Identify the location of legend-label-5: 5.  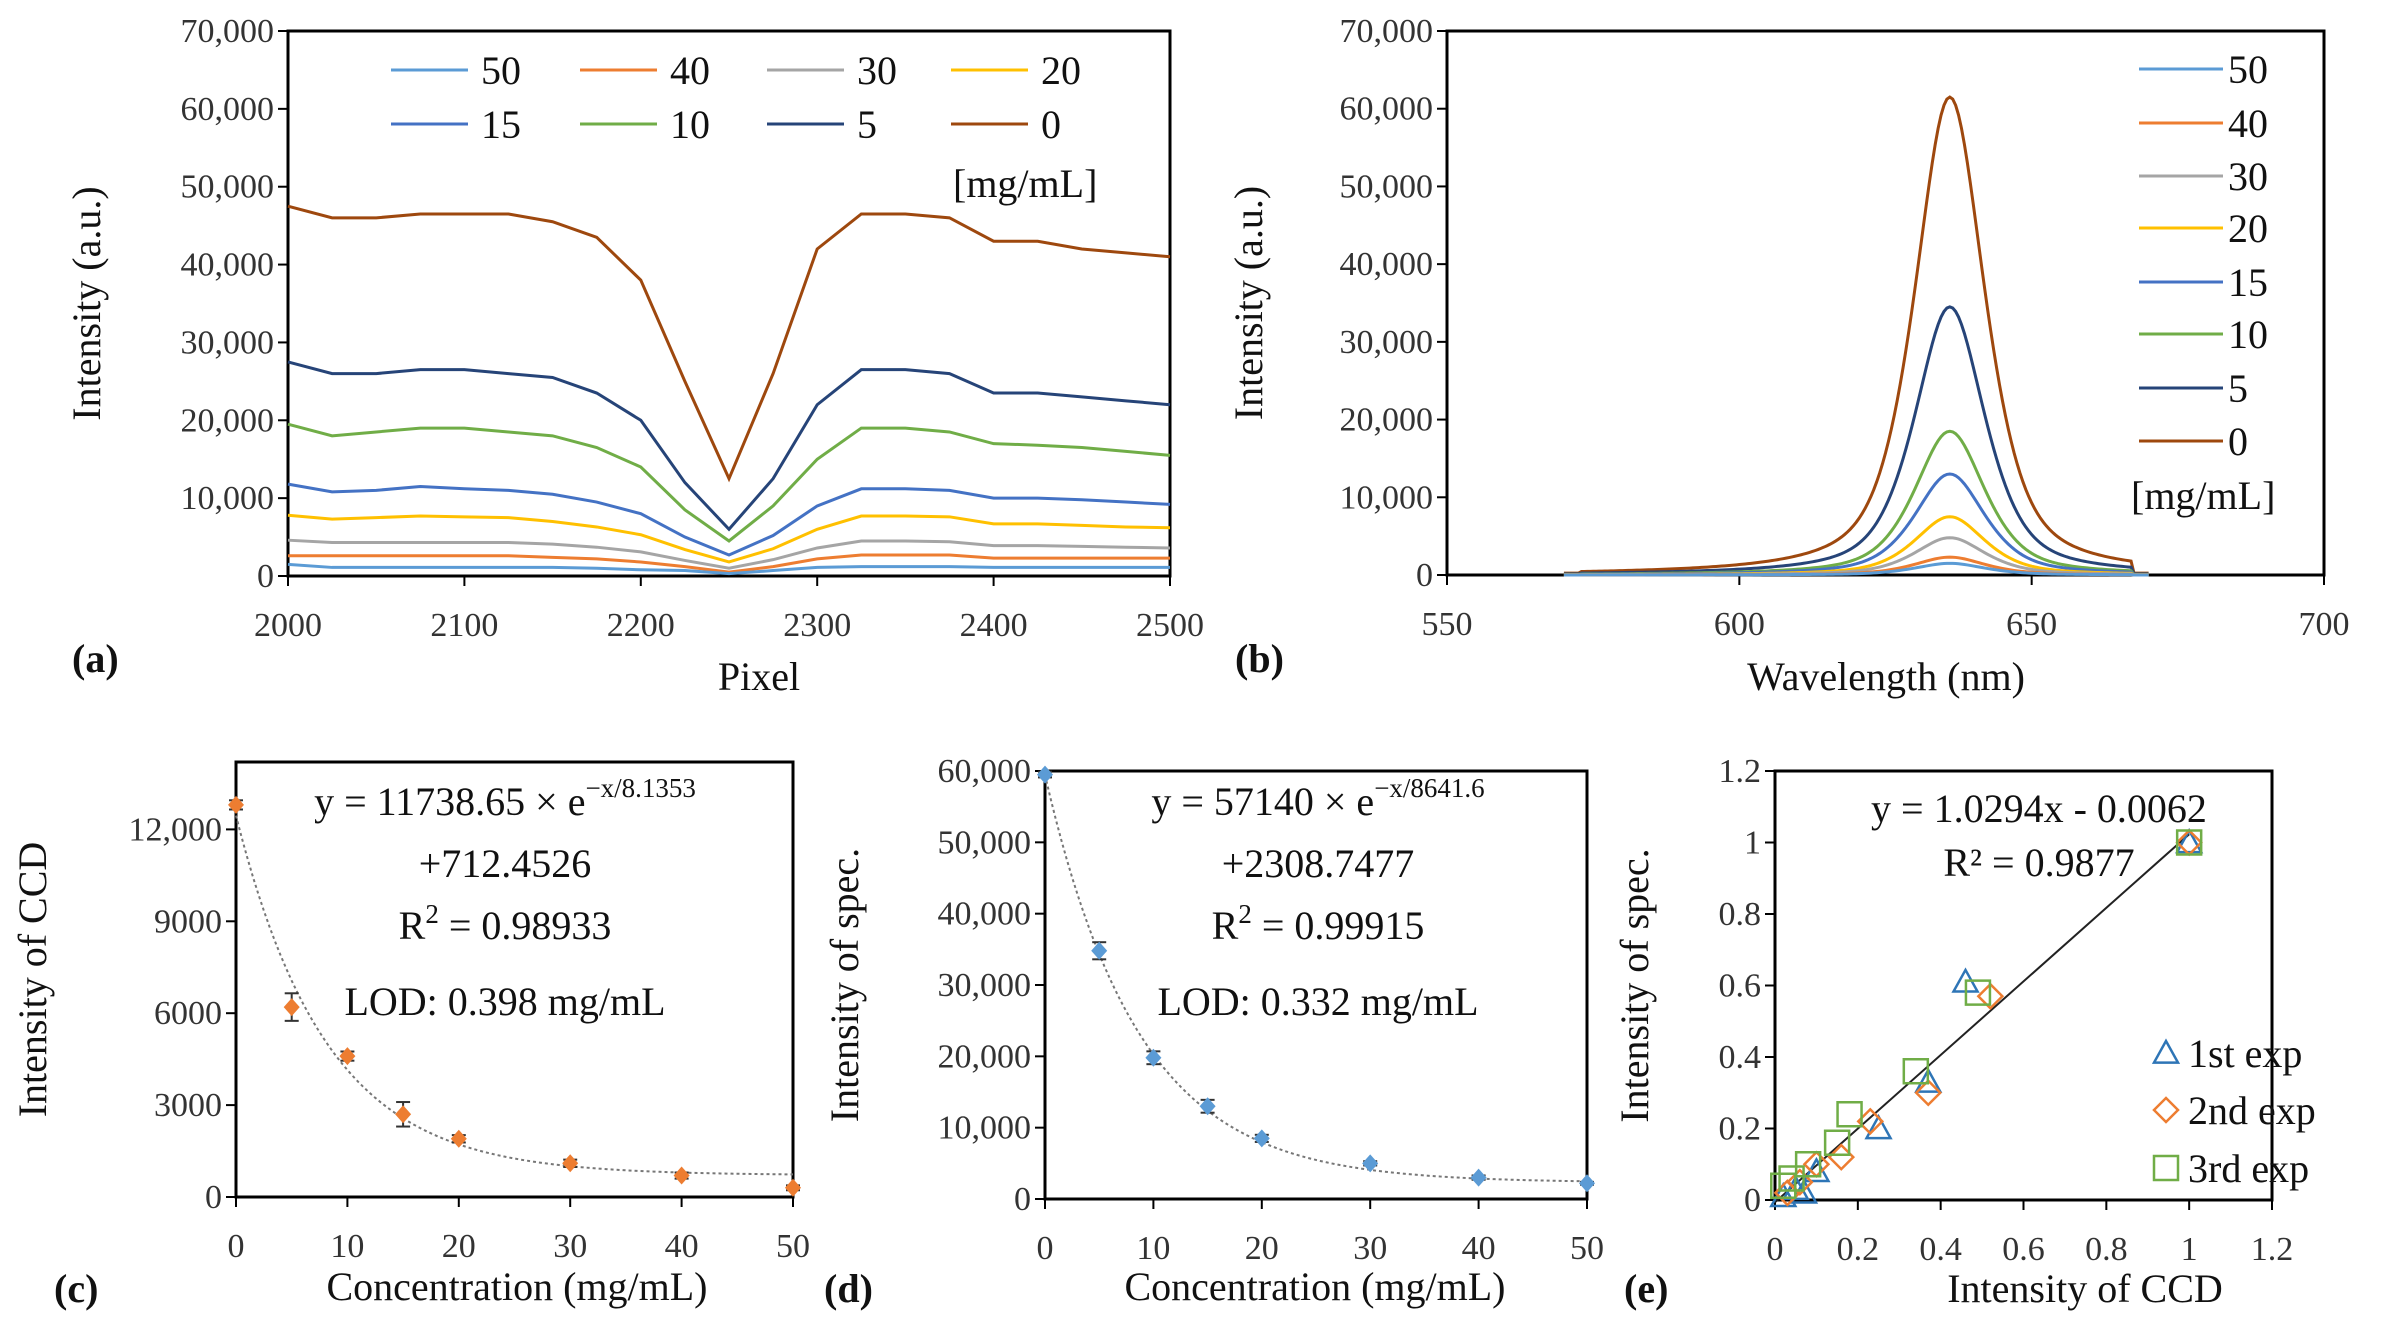
(867, 124).